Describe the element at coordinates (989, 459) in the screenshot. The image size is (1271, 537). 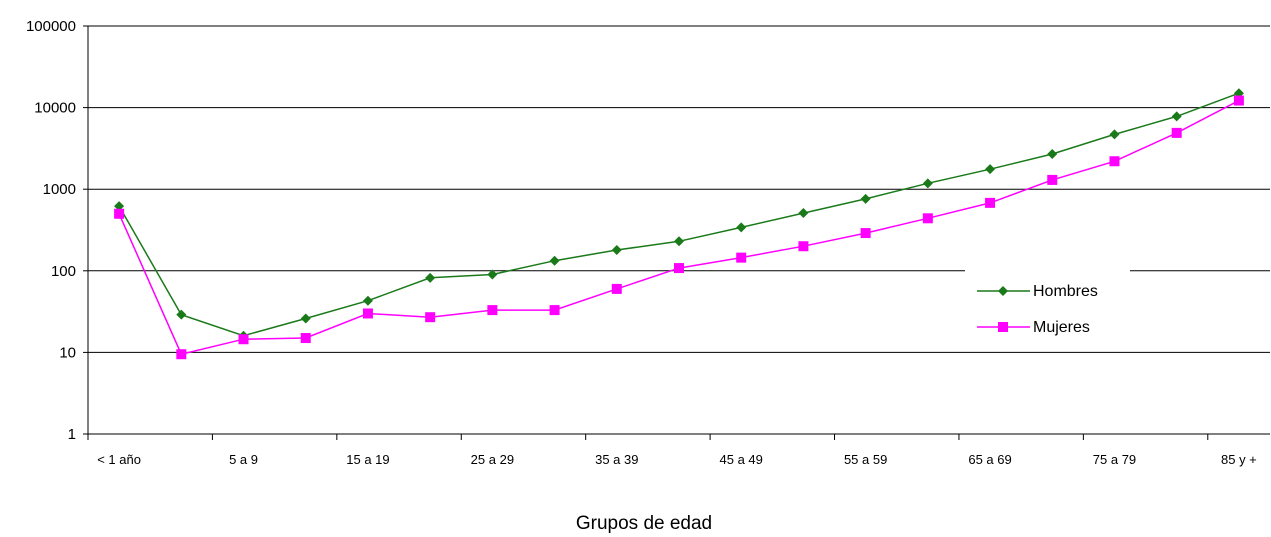
I see `x-tick-label: 65 a 69` at that location.